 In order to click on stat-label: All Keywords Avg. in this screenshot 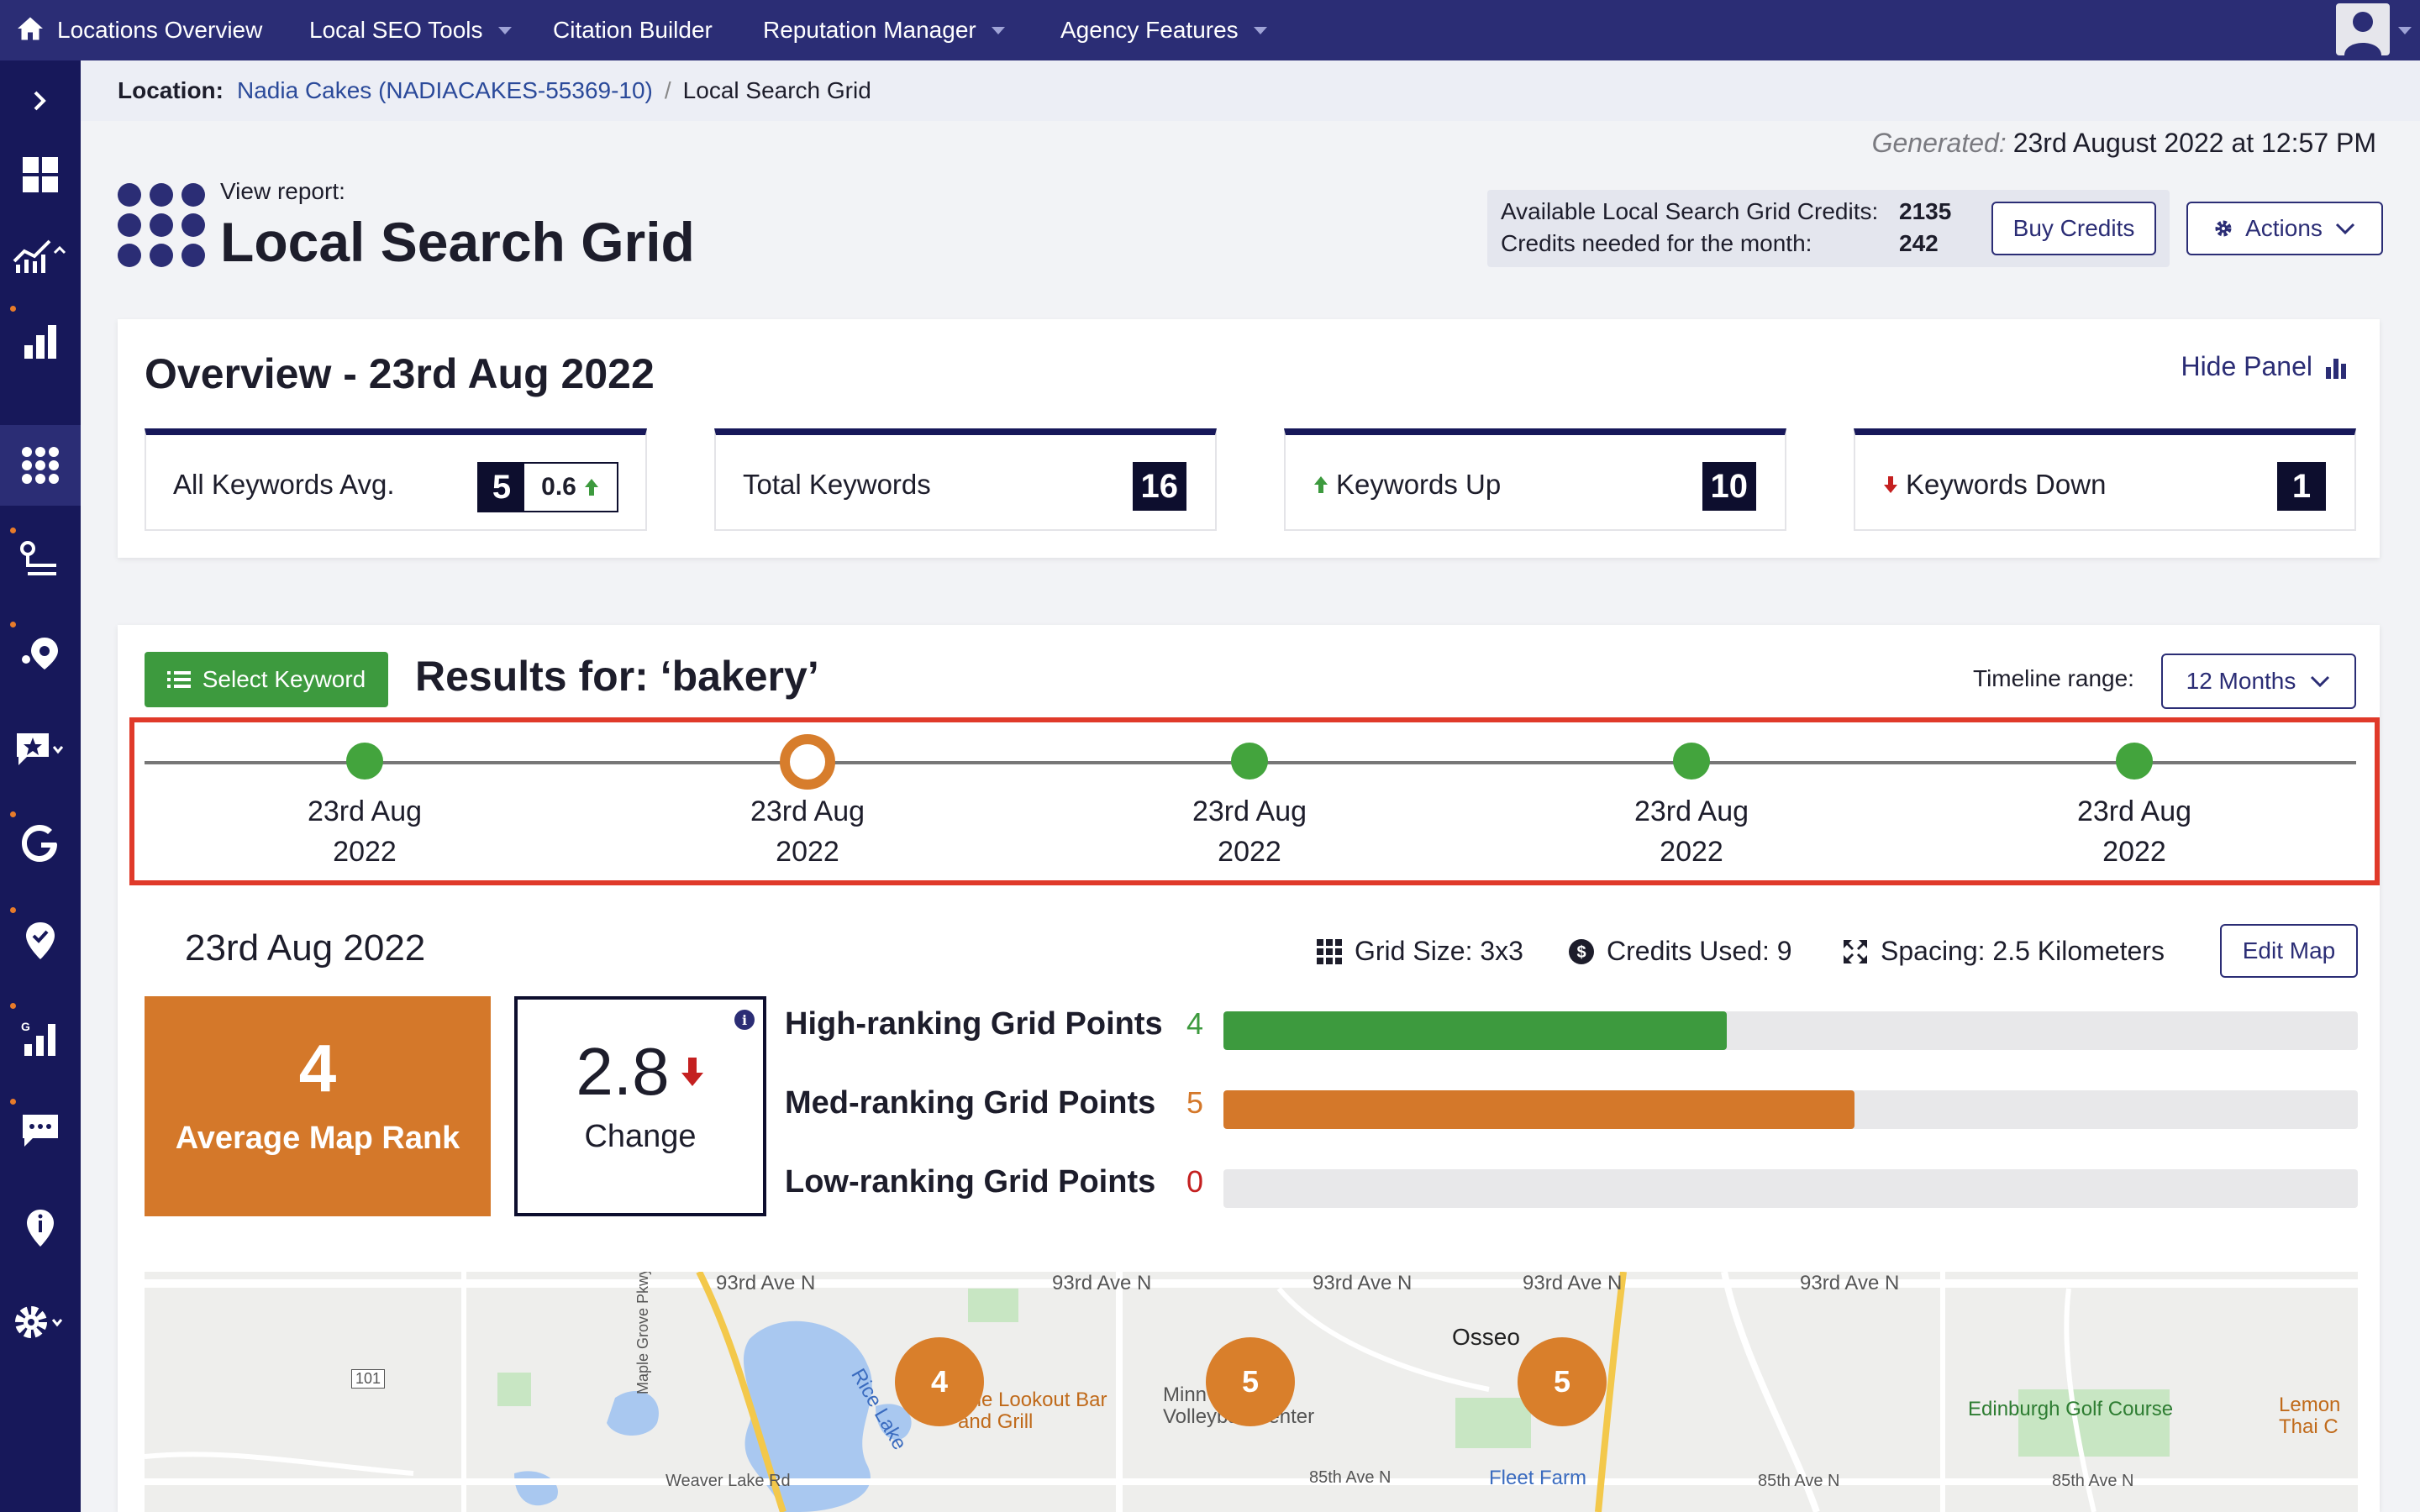, I will do `click(284, 484)`.